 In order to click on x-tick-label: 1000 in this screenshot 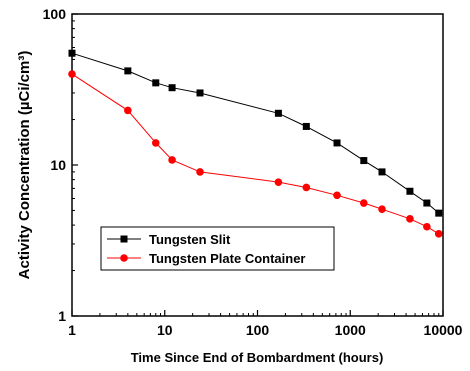, I will do `click(350, 330)`.